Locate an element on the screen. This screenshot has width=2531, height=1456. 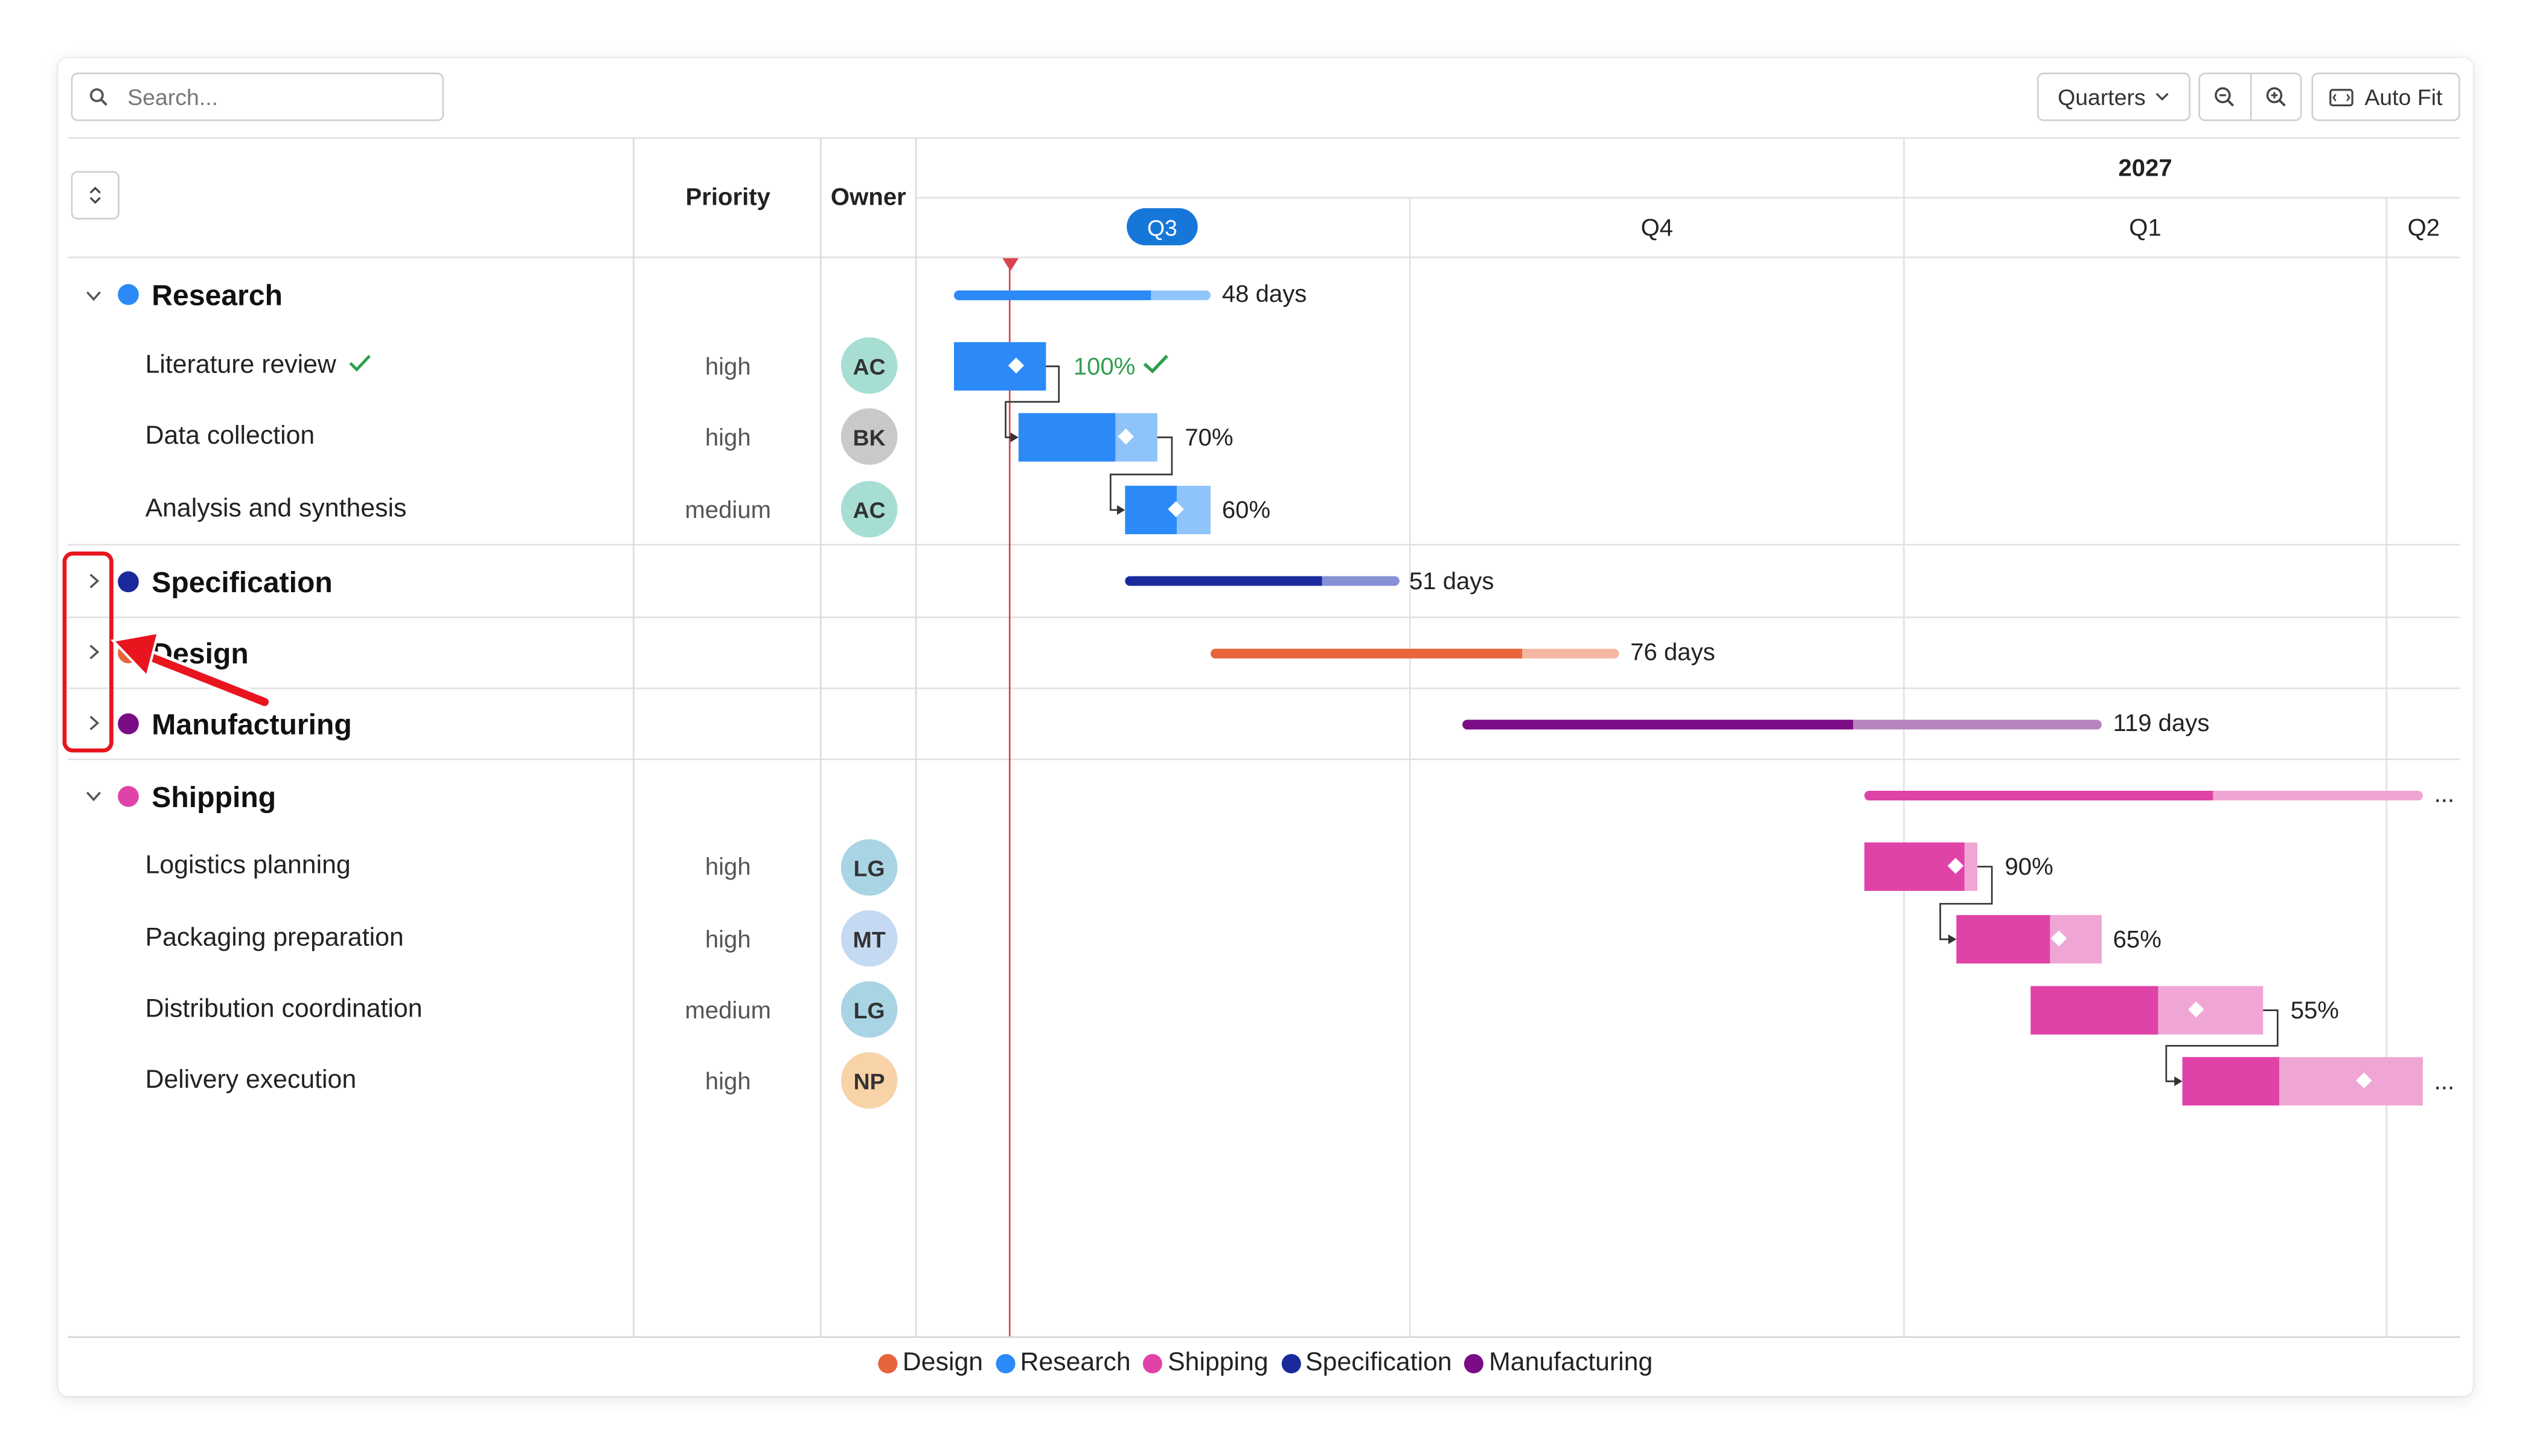
task-label: Logistics planning is located at coordinates (248, 866).